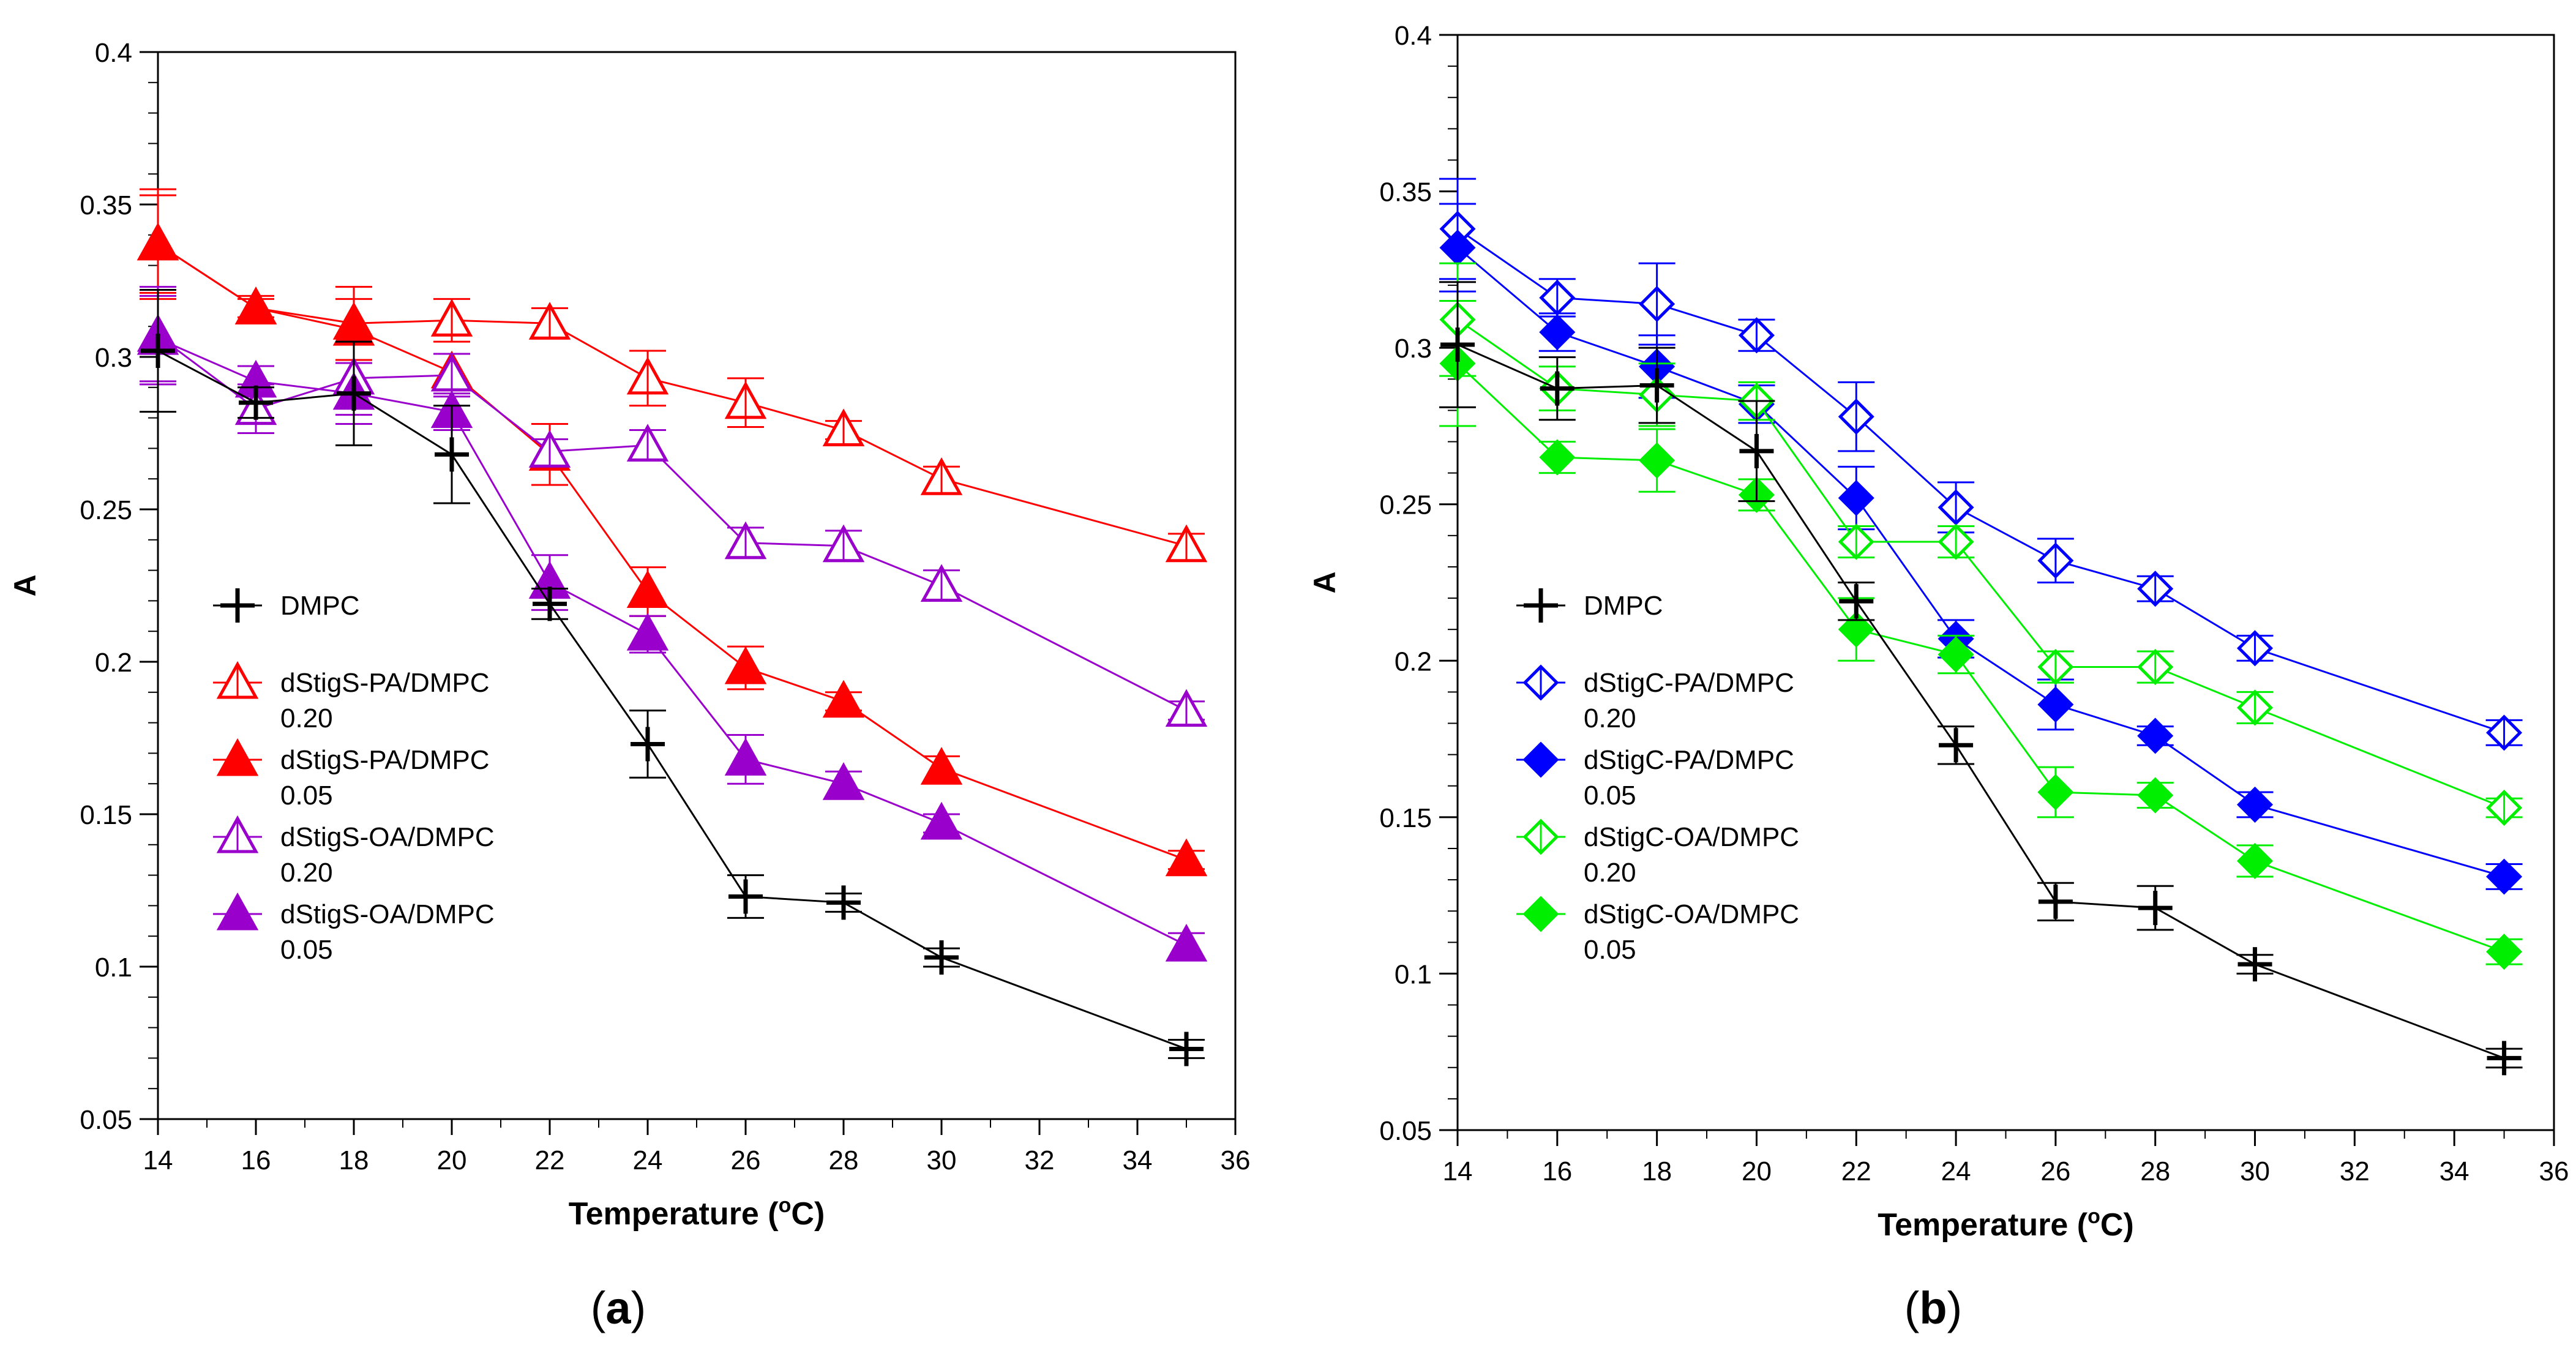 Image resolution: width=2576 pixels, height=1356 pixels. What do you see at coordinates (320, 606) in the screenshot?
I see `legend-label: DMPC` at bounding box center [320, 606].